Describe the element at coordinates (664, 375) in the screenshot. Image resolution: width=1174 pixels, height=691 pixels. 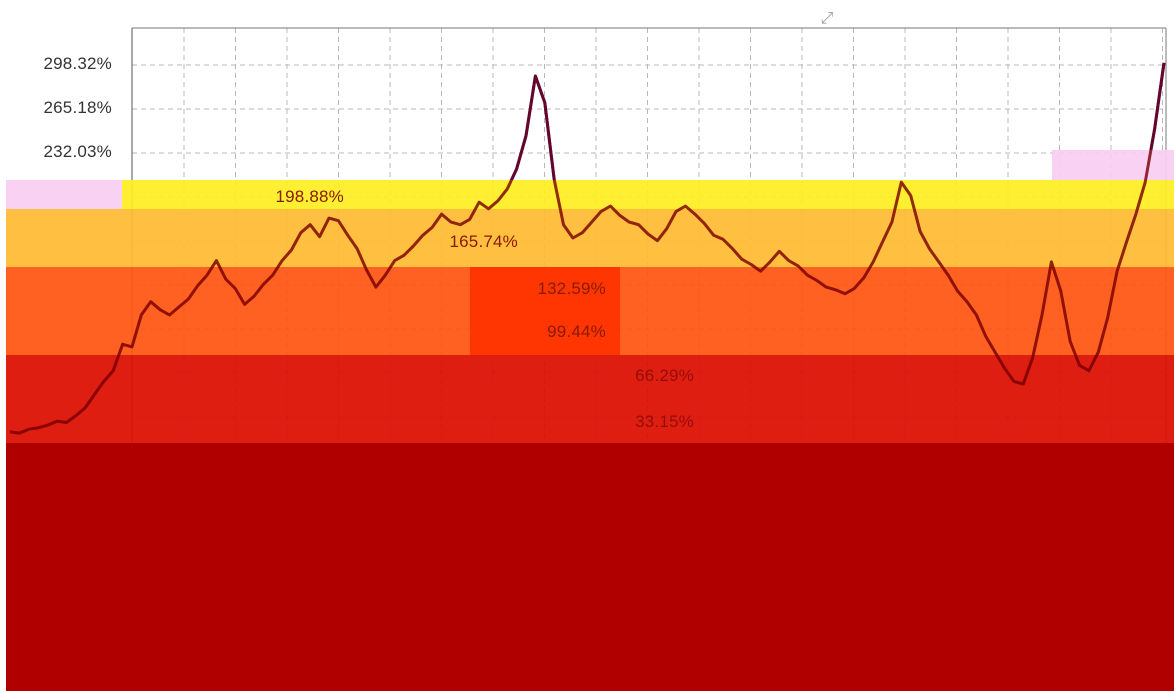
I see `y-tick-label: 66.29%` at that location.